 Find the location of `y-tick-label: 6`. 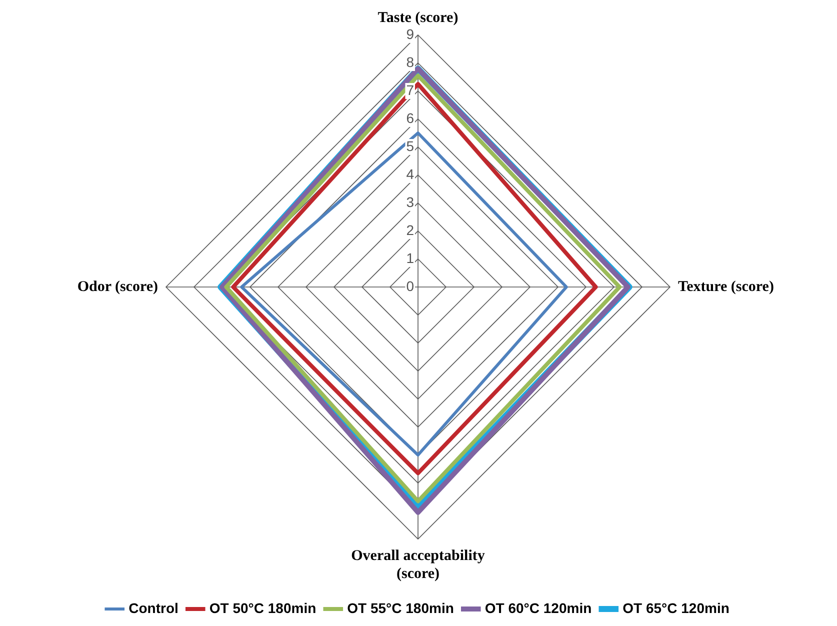

y-tick-label: 6 is located at coordinates (410, 118).